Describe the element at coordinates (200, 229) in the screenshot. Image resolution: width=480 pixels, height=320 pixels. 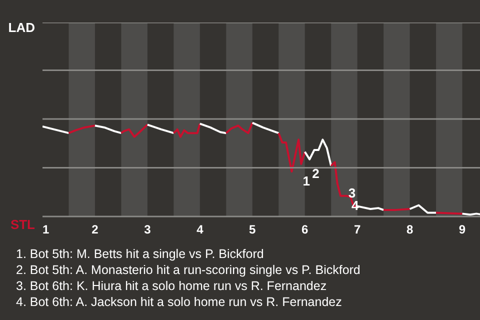
I see `x-tick-label: 4` at that location.